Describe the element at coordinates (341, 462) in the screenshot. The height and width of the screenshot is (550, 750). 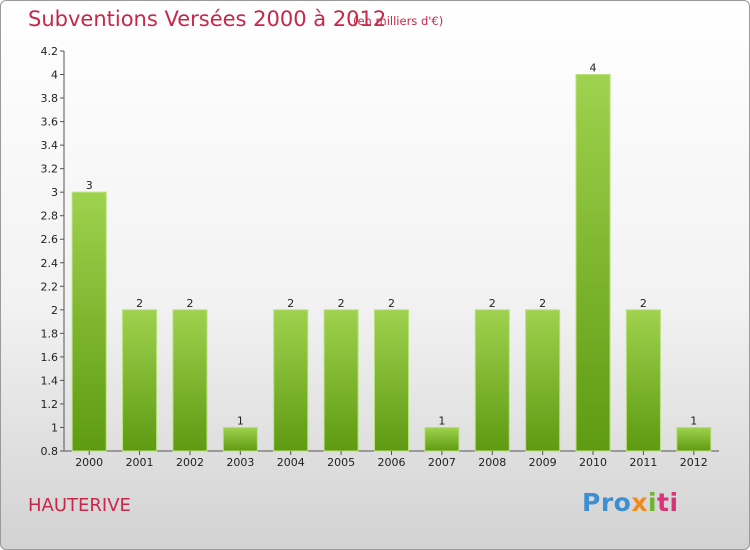
I see `x-tick-label: 2005` at that location.